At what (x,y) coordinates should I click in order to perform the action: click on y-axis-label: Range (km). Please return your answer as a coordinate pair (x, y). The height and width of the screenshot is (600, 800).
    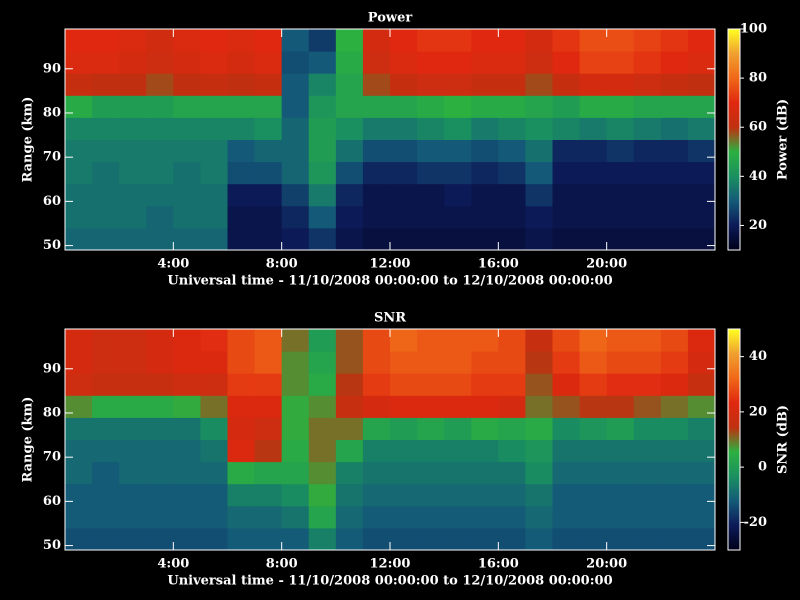
    Looking at the image, I should click on (28, 440).